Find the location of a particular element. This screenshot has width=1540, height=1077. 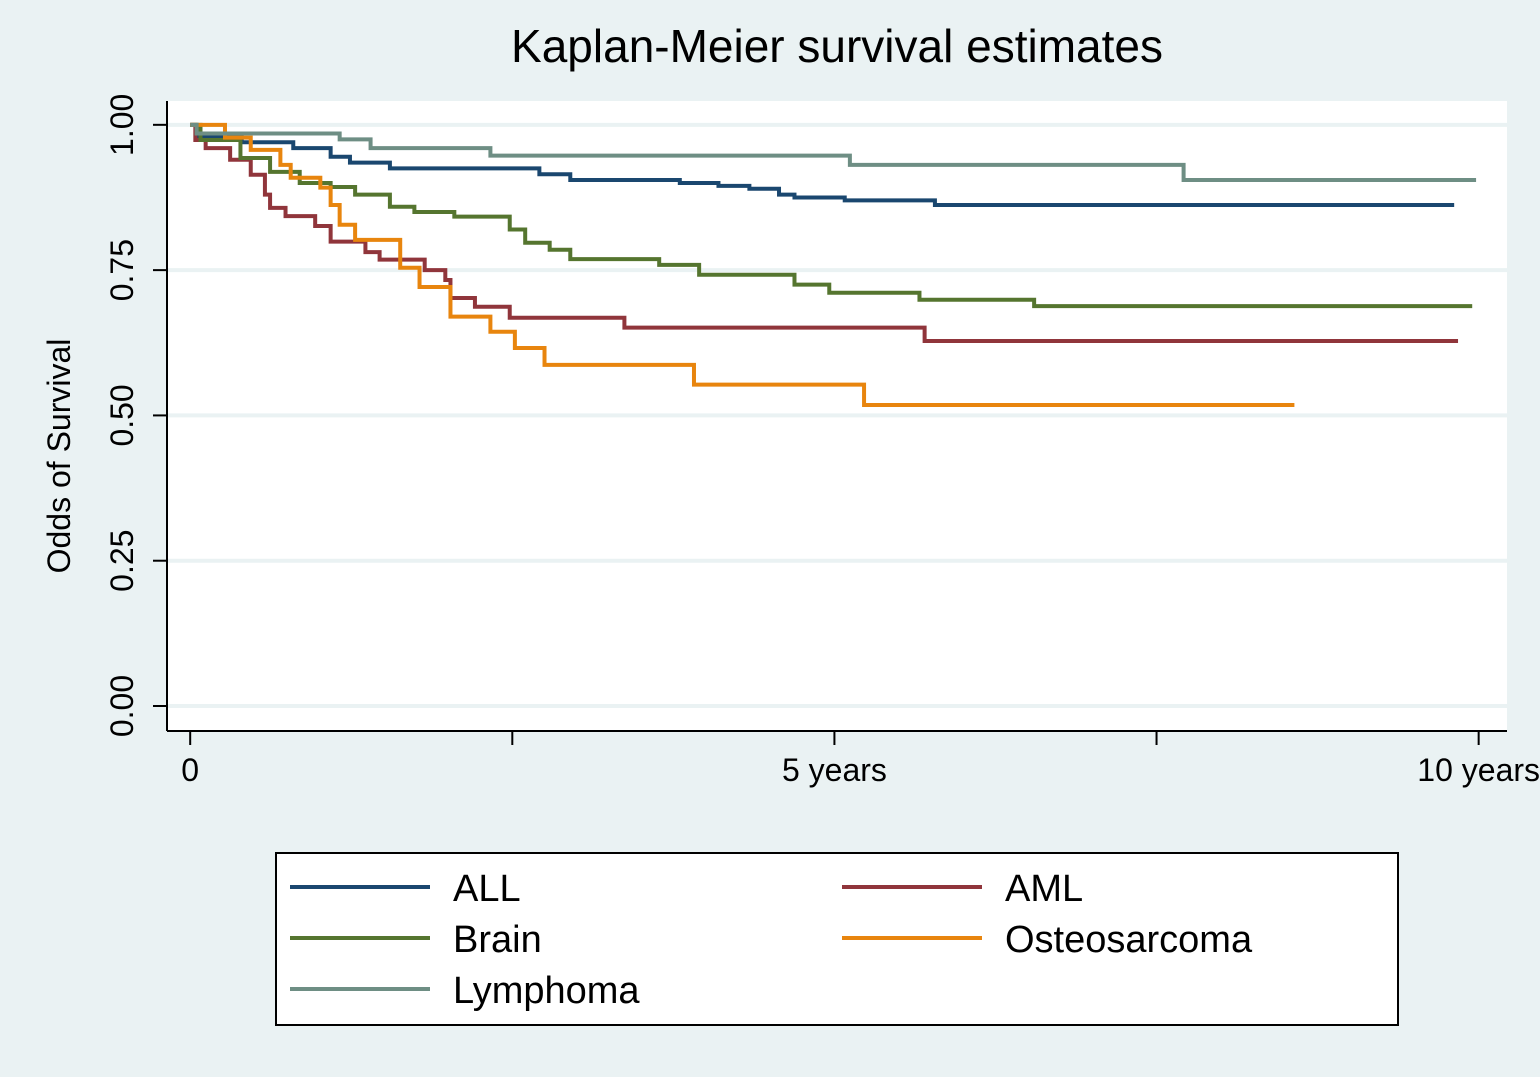

legend-label: Brain is located at coordinates (497, 940).